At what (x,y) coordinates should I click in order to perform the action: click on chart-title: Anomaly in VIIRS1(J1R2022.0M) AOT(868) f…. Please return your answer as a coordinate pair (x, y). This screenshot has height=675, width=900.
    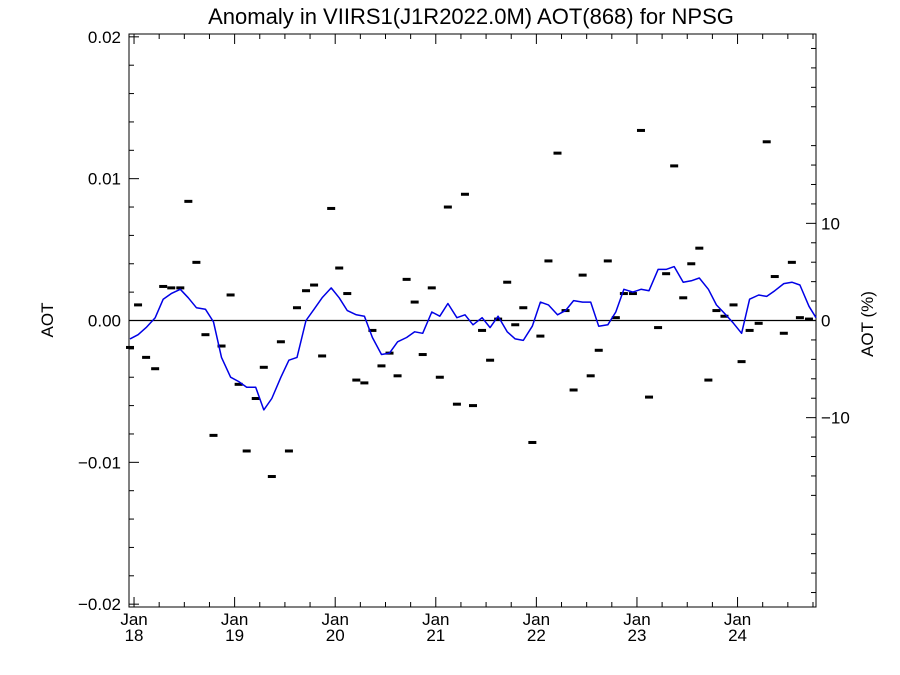
    Looking at the image, I should click on (471, 16).